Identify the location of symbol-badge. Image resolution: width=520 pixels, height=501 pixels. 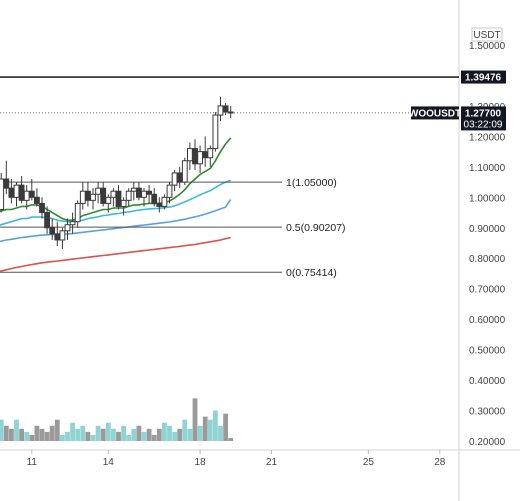
(435, 113).